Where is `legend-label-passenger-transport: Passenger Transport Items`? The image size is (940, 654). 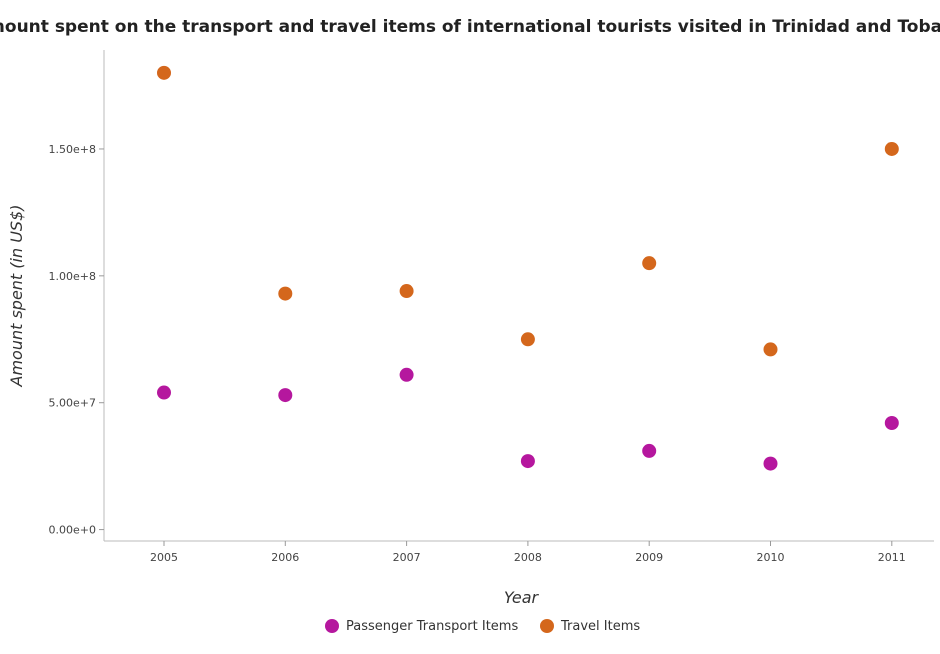 legend-label-passenger-transport: Passenger Transport Items is located at coordinates (432, 626).